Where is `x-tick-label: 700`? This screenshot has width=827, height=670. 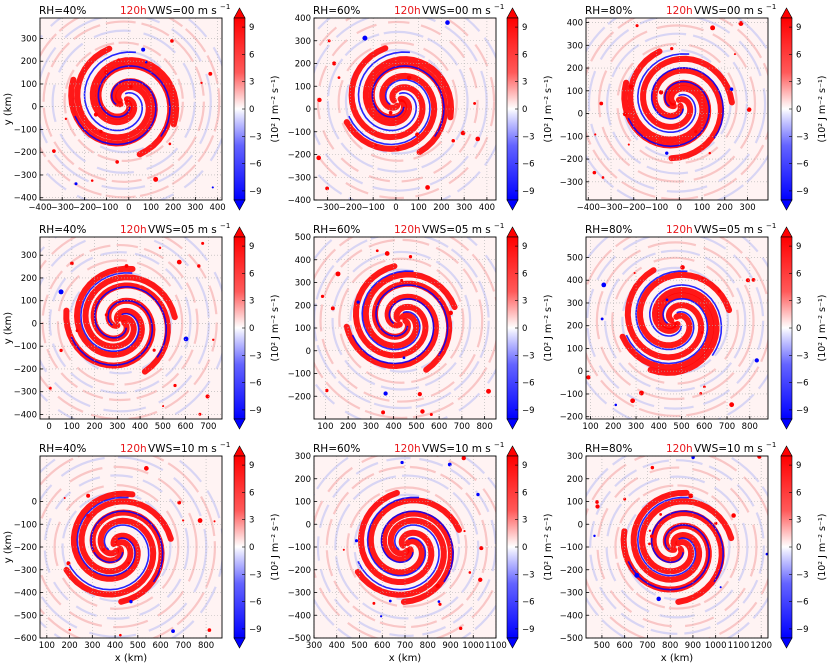
x-tick-label: 700 is located at coordinates (183, 646).